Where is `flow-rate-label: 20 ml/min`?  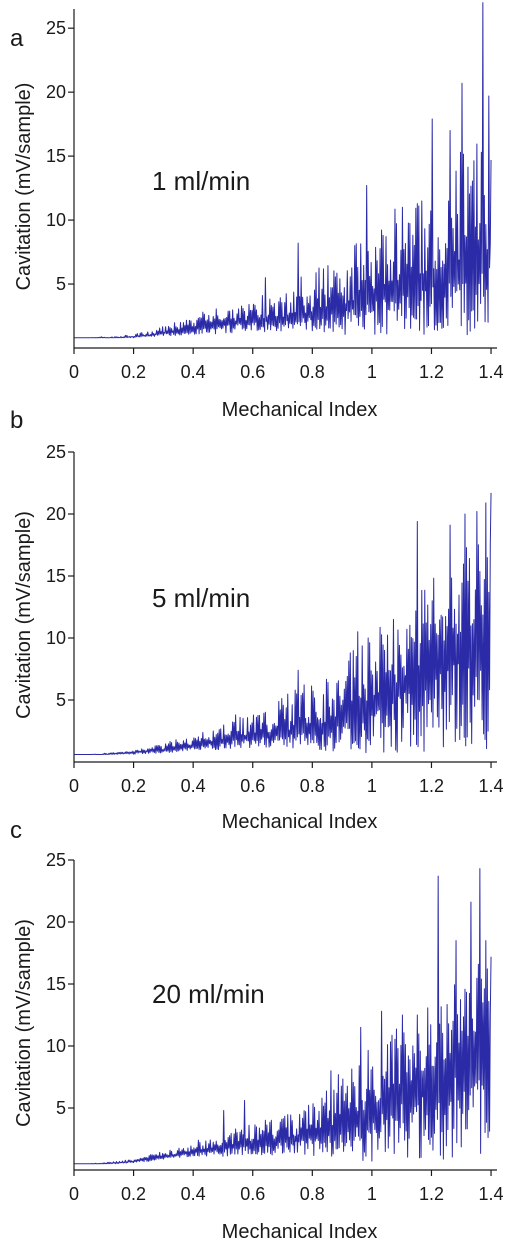
flow-rate-label: 20 ml/min is located at coordinates (208, 994).